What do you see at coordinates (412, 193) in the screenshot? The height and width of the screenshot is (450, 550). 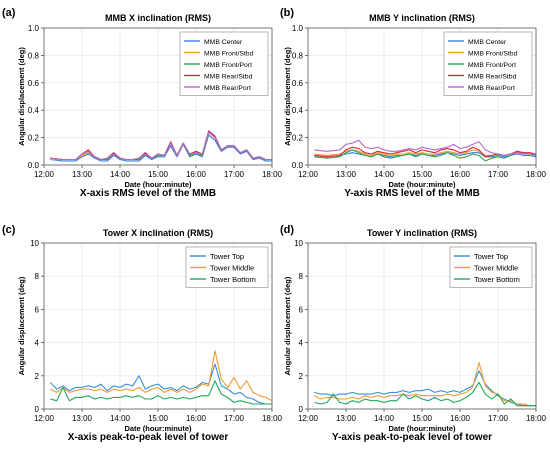 I see `panel-caption: Y-axis RMS level of the MMB` at bounding box center [412, 193].